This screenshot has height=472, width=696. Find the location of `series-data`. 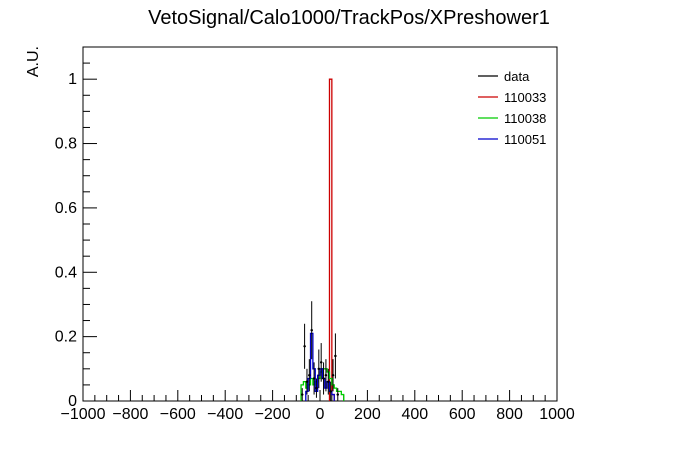

series-data is located at coordinates (320, 351).